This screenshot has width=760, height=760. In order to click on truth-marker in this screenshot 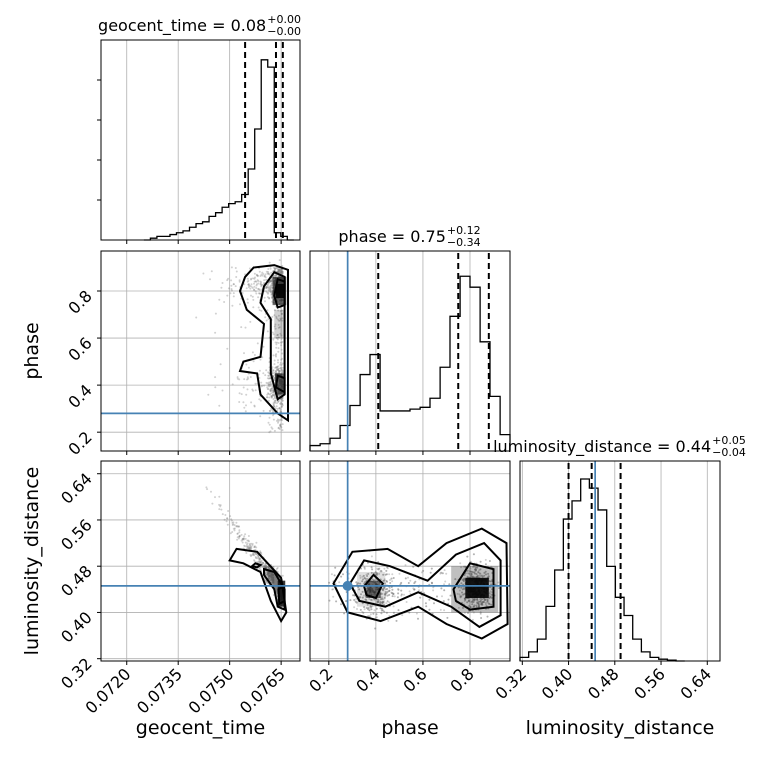, I will do `click(347, 585)`.